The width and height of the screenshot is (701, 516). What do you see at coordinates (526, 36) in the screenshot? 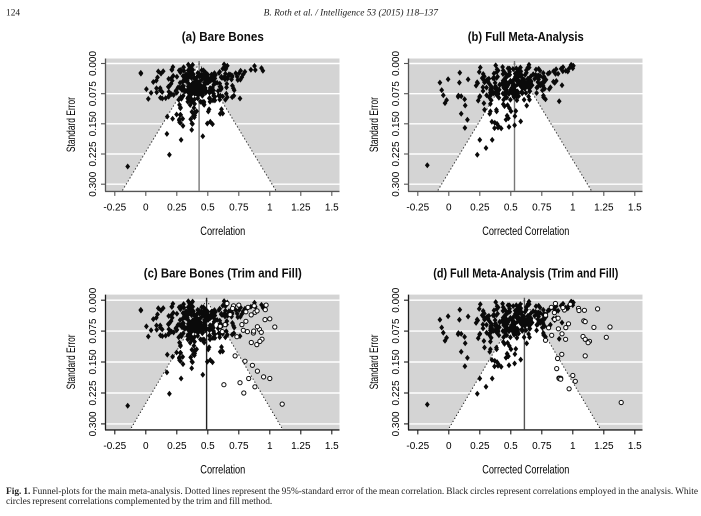
I see `svg-text: (b) Full Meta-Analysis` at bounding box center [526, 36].